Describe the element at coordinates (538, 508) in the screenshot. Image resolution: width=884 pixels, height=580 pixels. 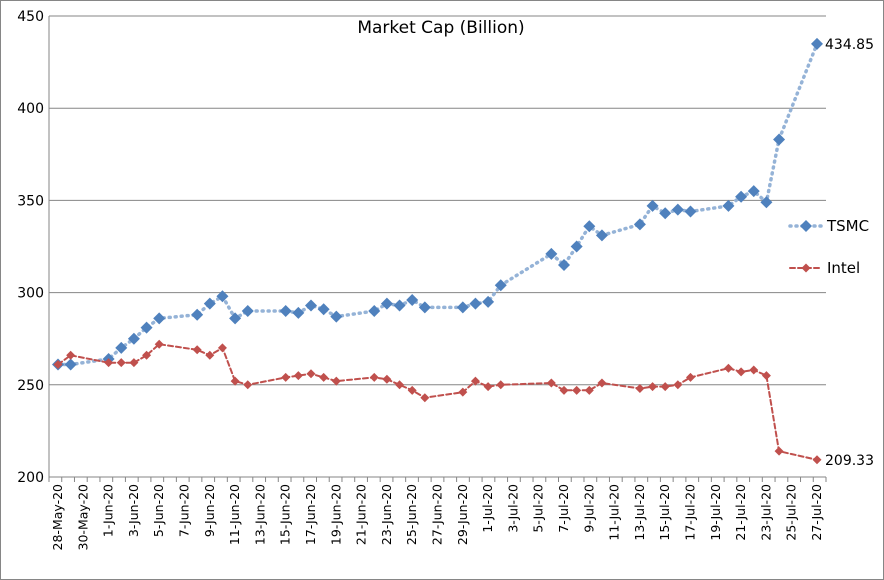
I see `x-tick-label: 5-Jul-20` at that location.